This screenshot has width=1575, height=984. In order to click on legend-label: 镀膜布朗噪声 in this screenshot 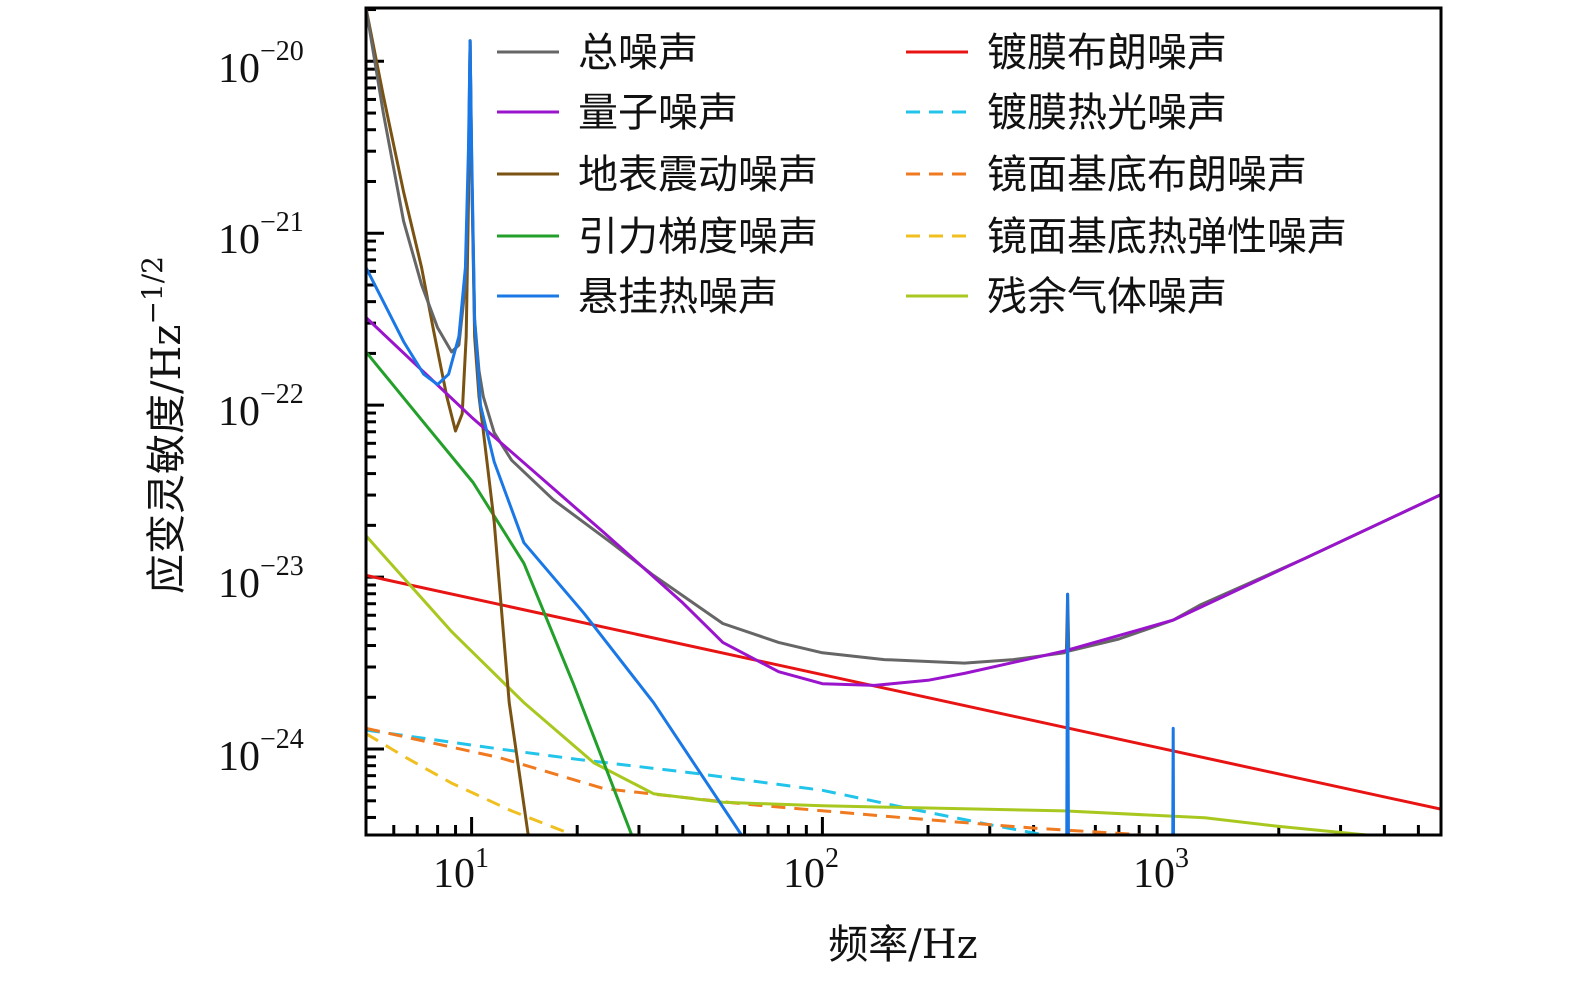, I will do `click(1107, 53)`.